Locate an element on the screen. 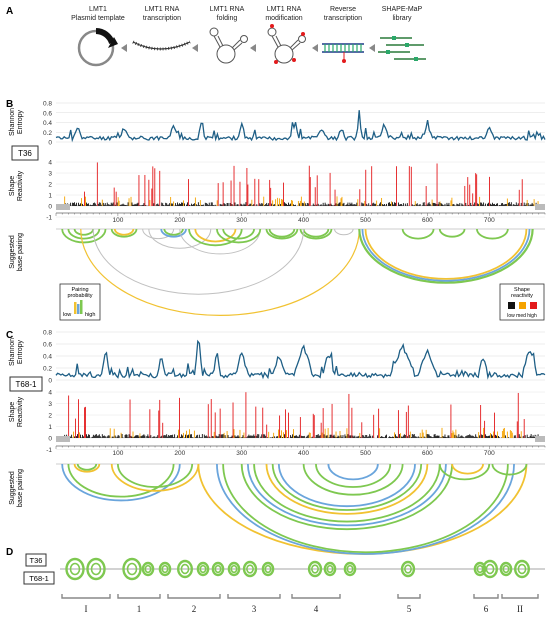 The height and width of the screenshot is (620, 550). legend-pairing-high: high is located at coordinates (90, 315).